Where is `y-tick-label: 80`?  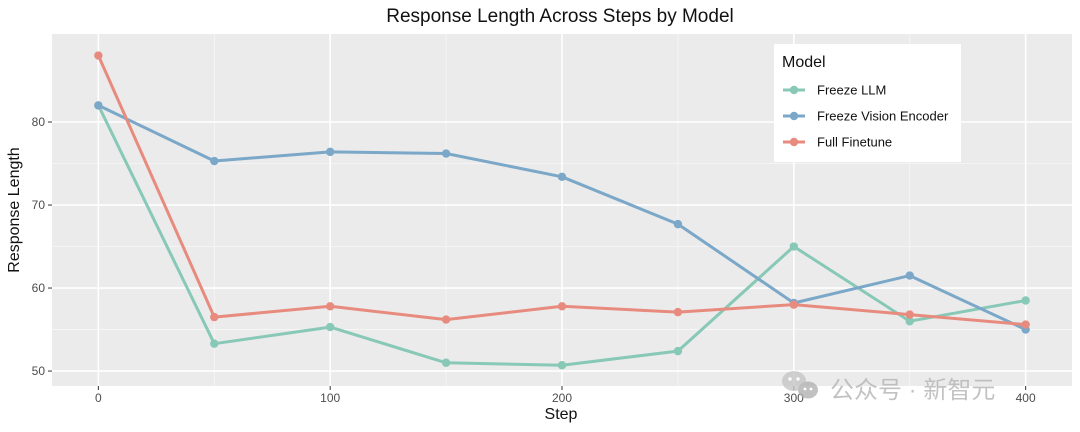 y-tick-label: 80 is located at coordinates (39, 122).